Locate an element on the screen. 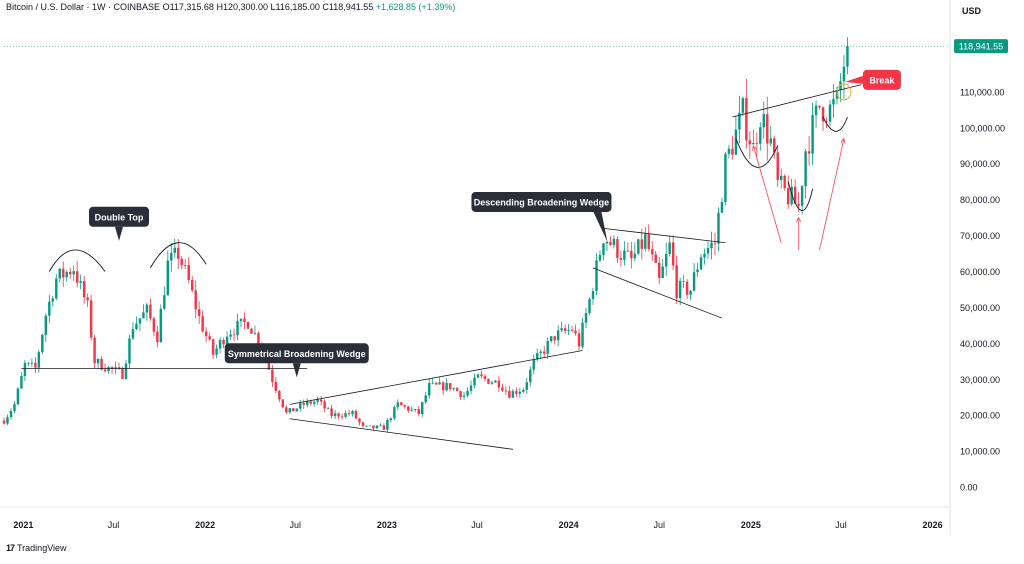  last-price-tag is located at coordinates (981, 46).